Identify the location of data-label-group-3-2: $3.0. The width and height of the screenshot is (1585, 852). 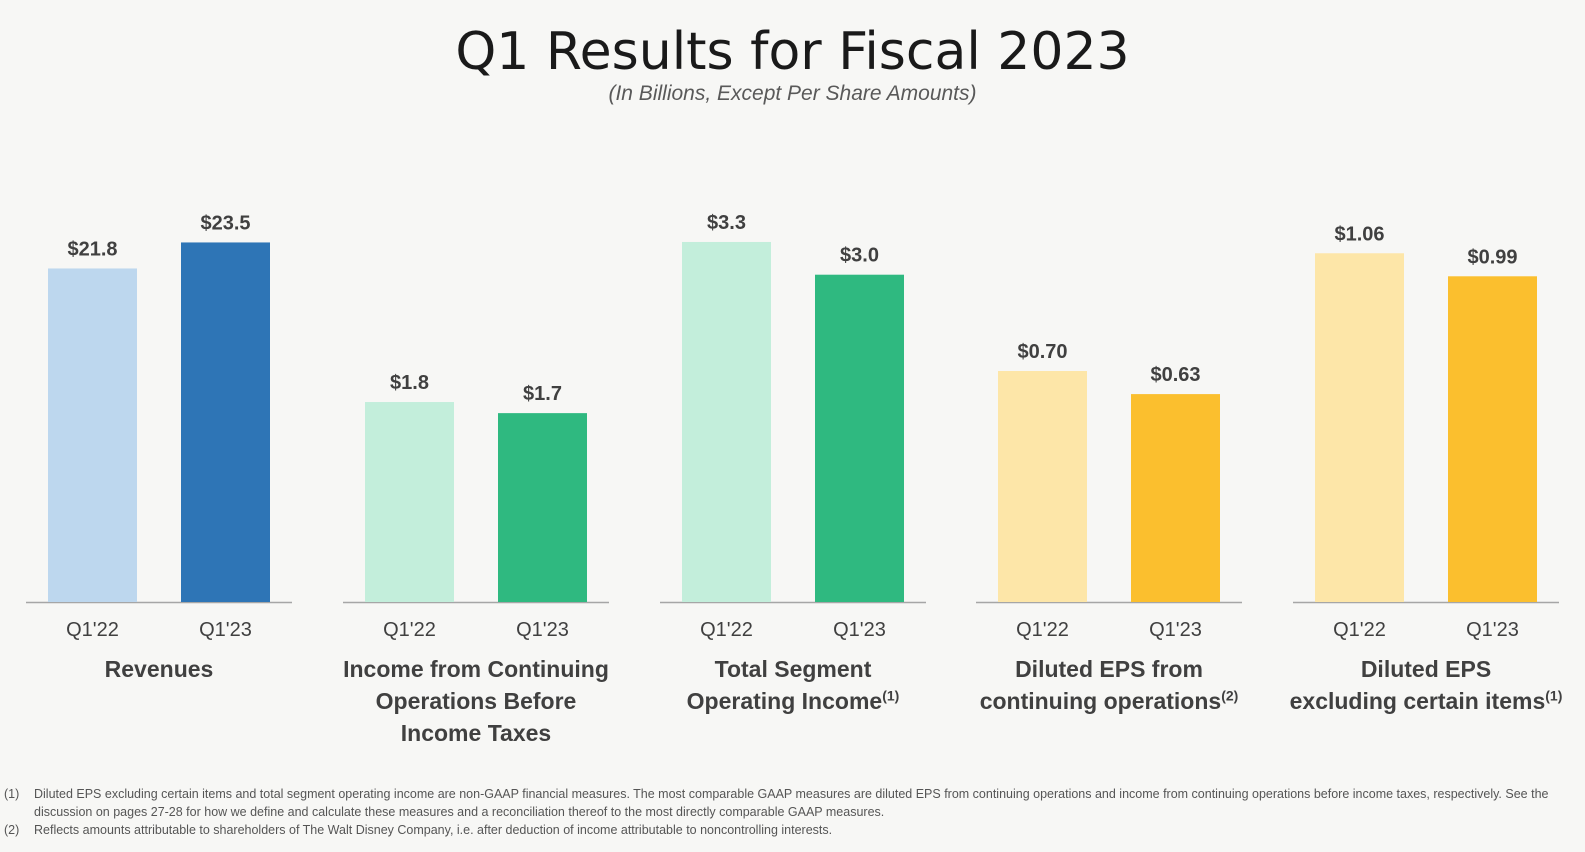
(859, 256).